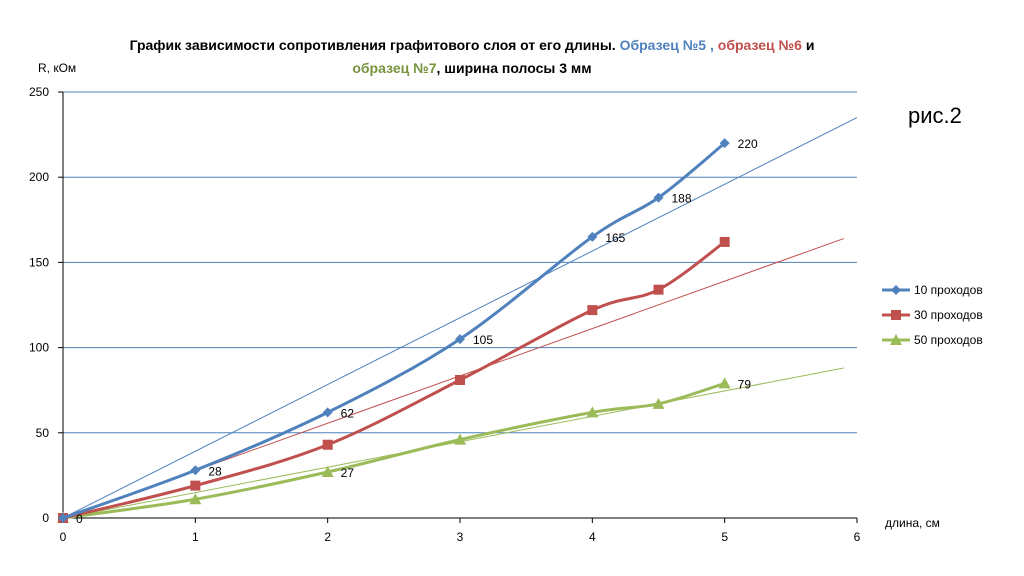 The width and height of the screenshot is (1024, 576). What do you see at coordinates (724, 537) in the screenshot?
I see `x-tick-label: 5` at bounding box center [724, 537].